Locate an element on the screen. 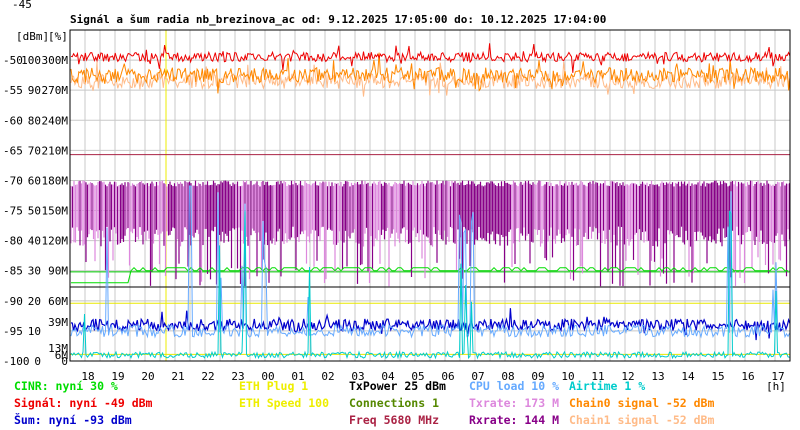  x-tick: 02 is located at coordinates (327, 376).